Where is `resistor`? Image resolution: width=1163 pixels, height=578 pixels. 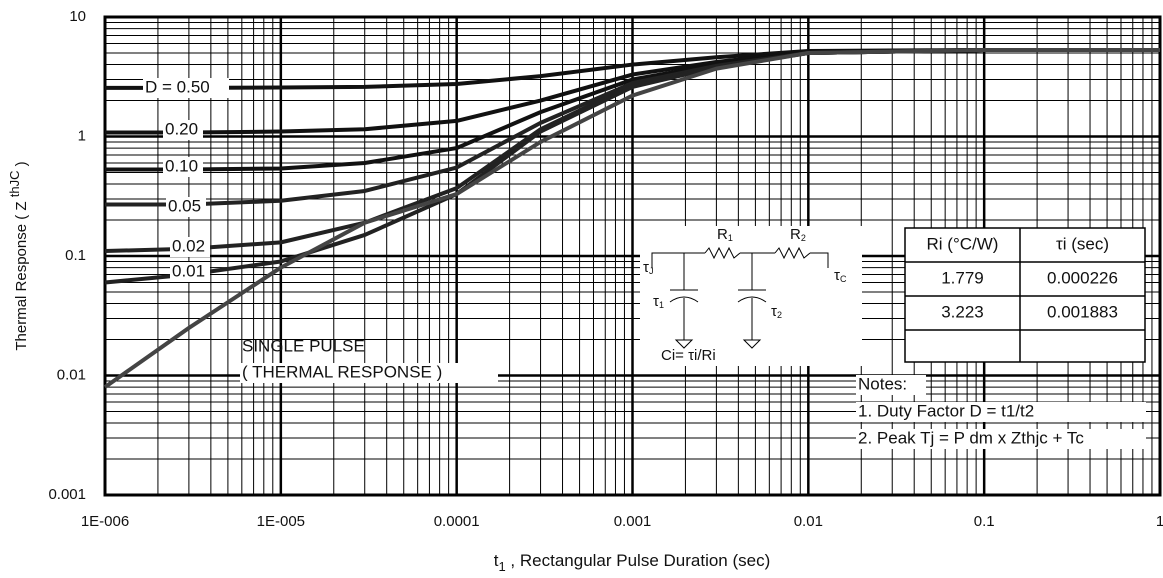 resistor is located at coordinates (757, 253).